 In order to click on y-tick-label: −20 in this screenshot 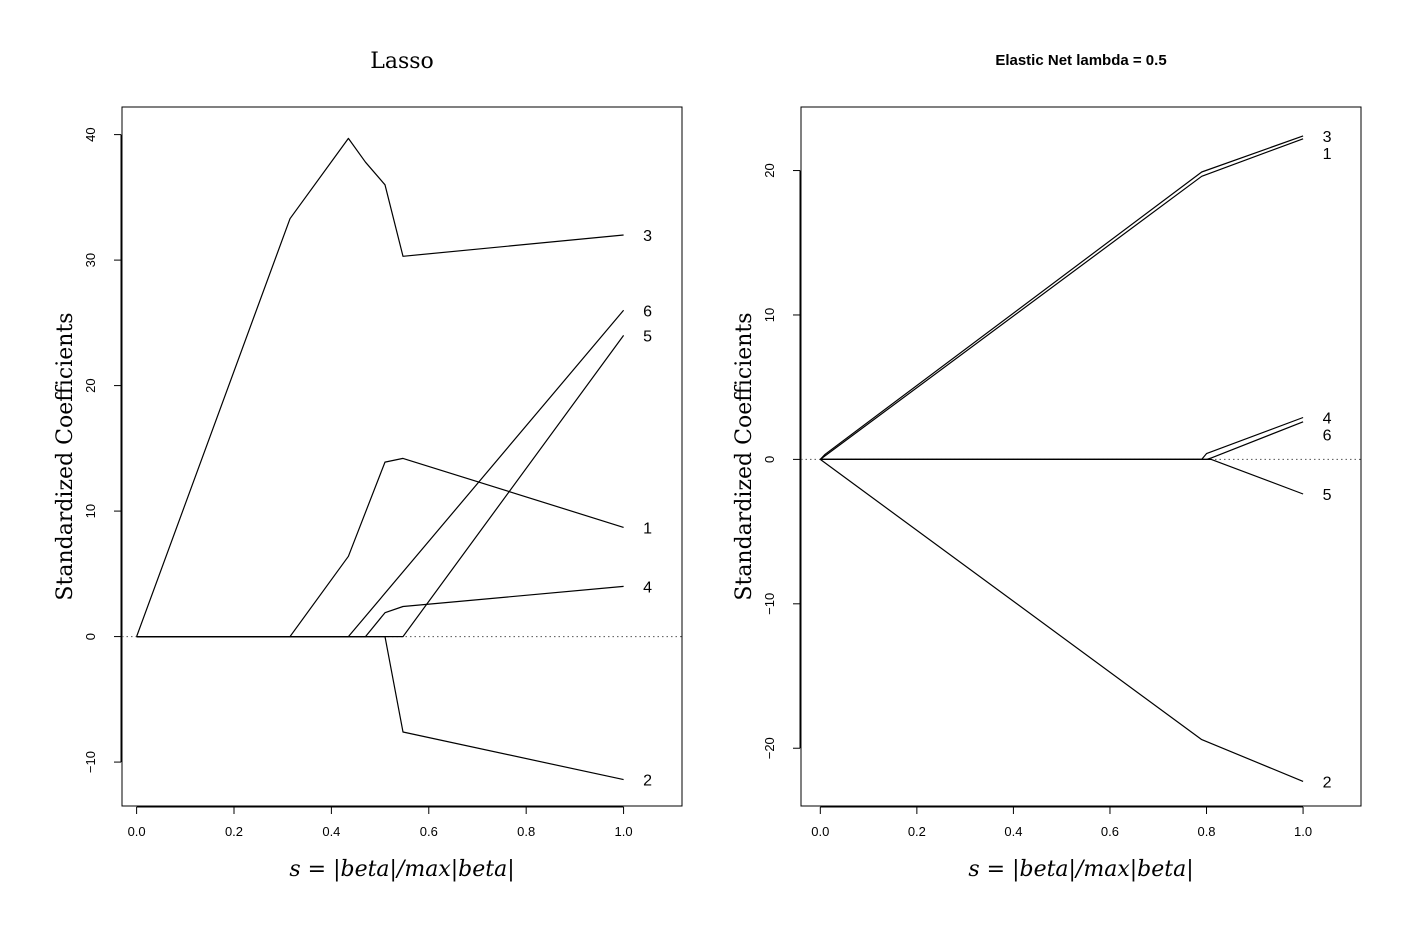, I will do `click(769, 748)`.